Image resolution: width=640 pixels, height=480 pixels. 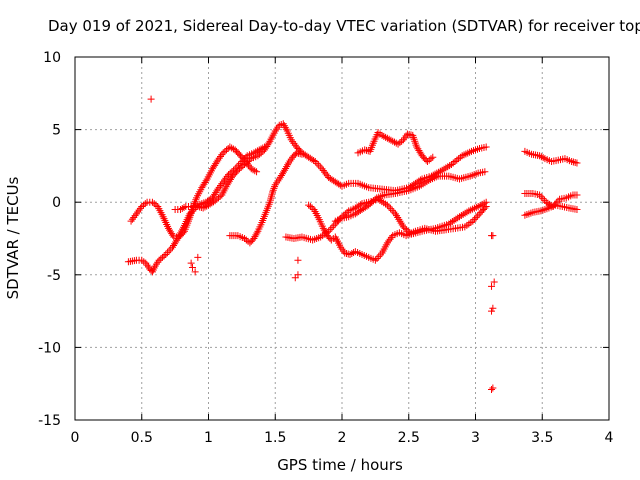 What do you see at coordinates (49, 421) in the screenshot?
I see `y-tick-label: -15` at bounding box center [49, 421].